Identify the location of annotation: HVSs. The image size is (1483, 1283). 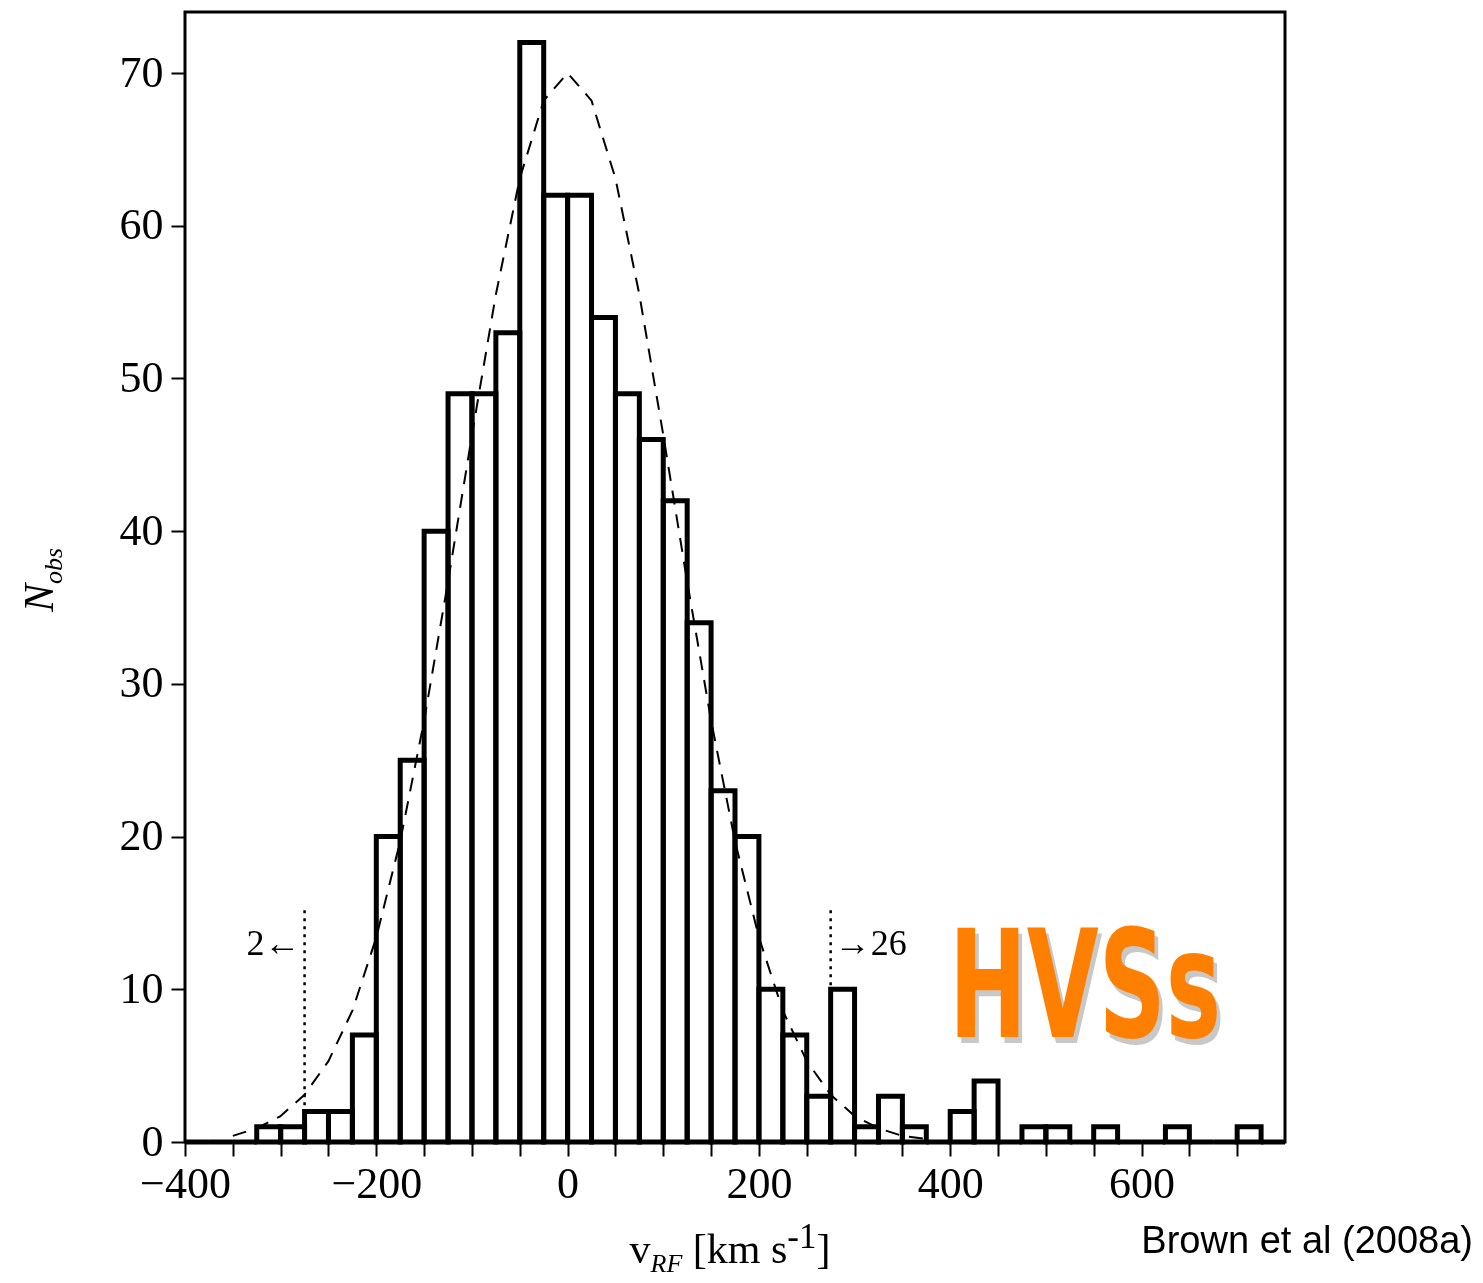
(1085, 985).